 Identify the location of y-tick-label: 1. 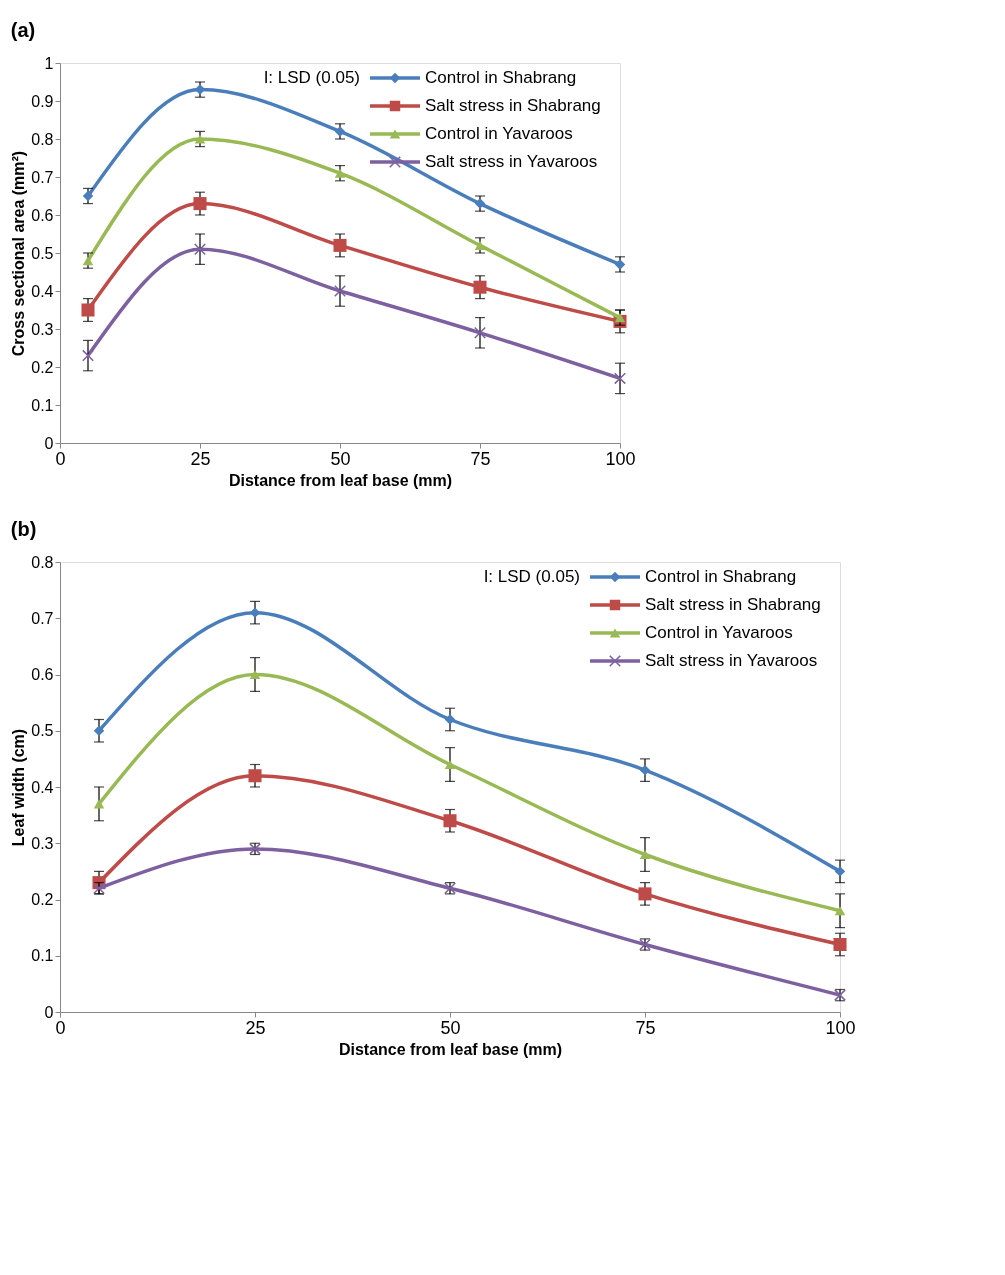
(49, 63).